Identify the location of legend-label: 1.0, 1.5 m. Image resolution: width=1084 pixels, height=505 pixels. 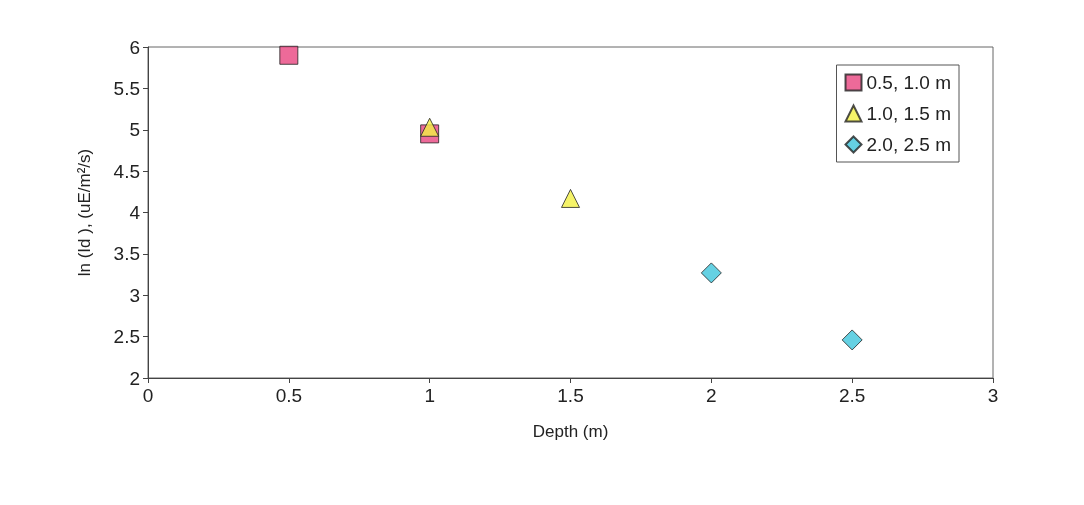
(909, 113).